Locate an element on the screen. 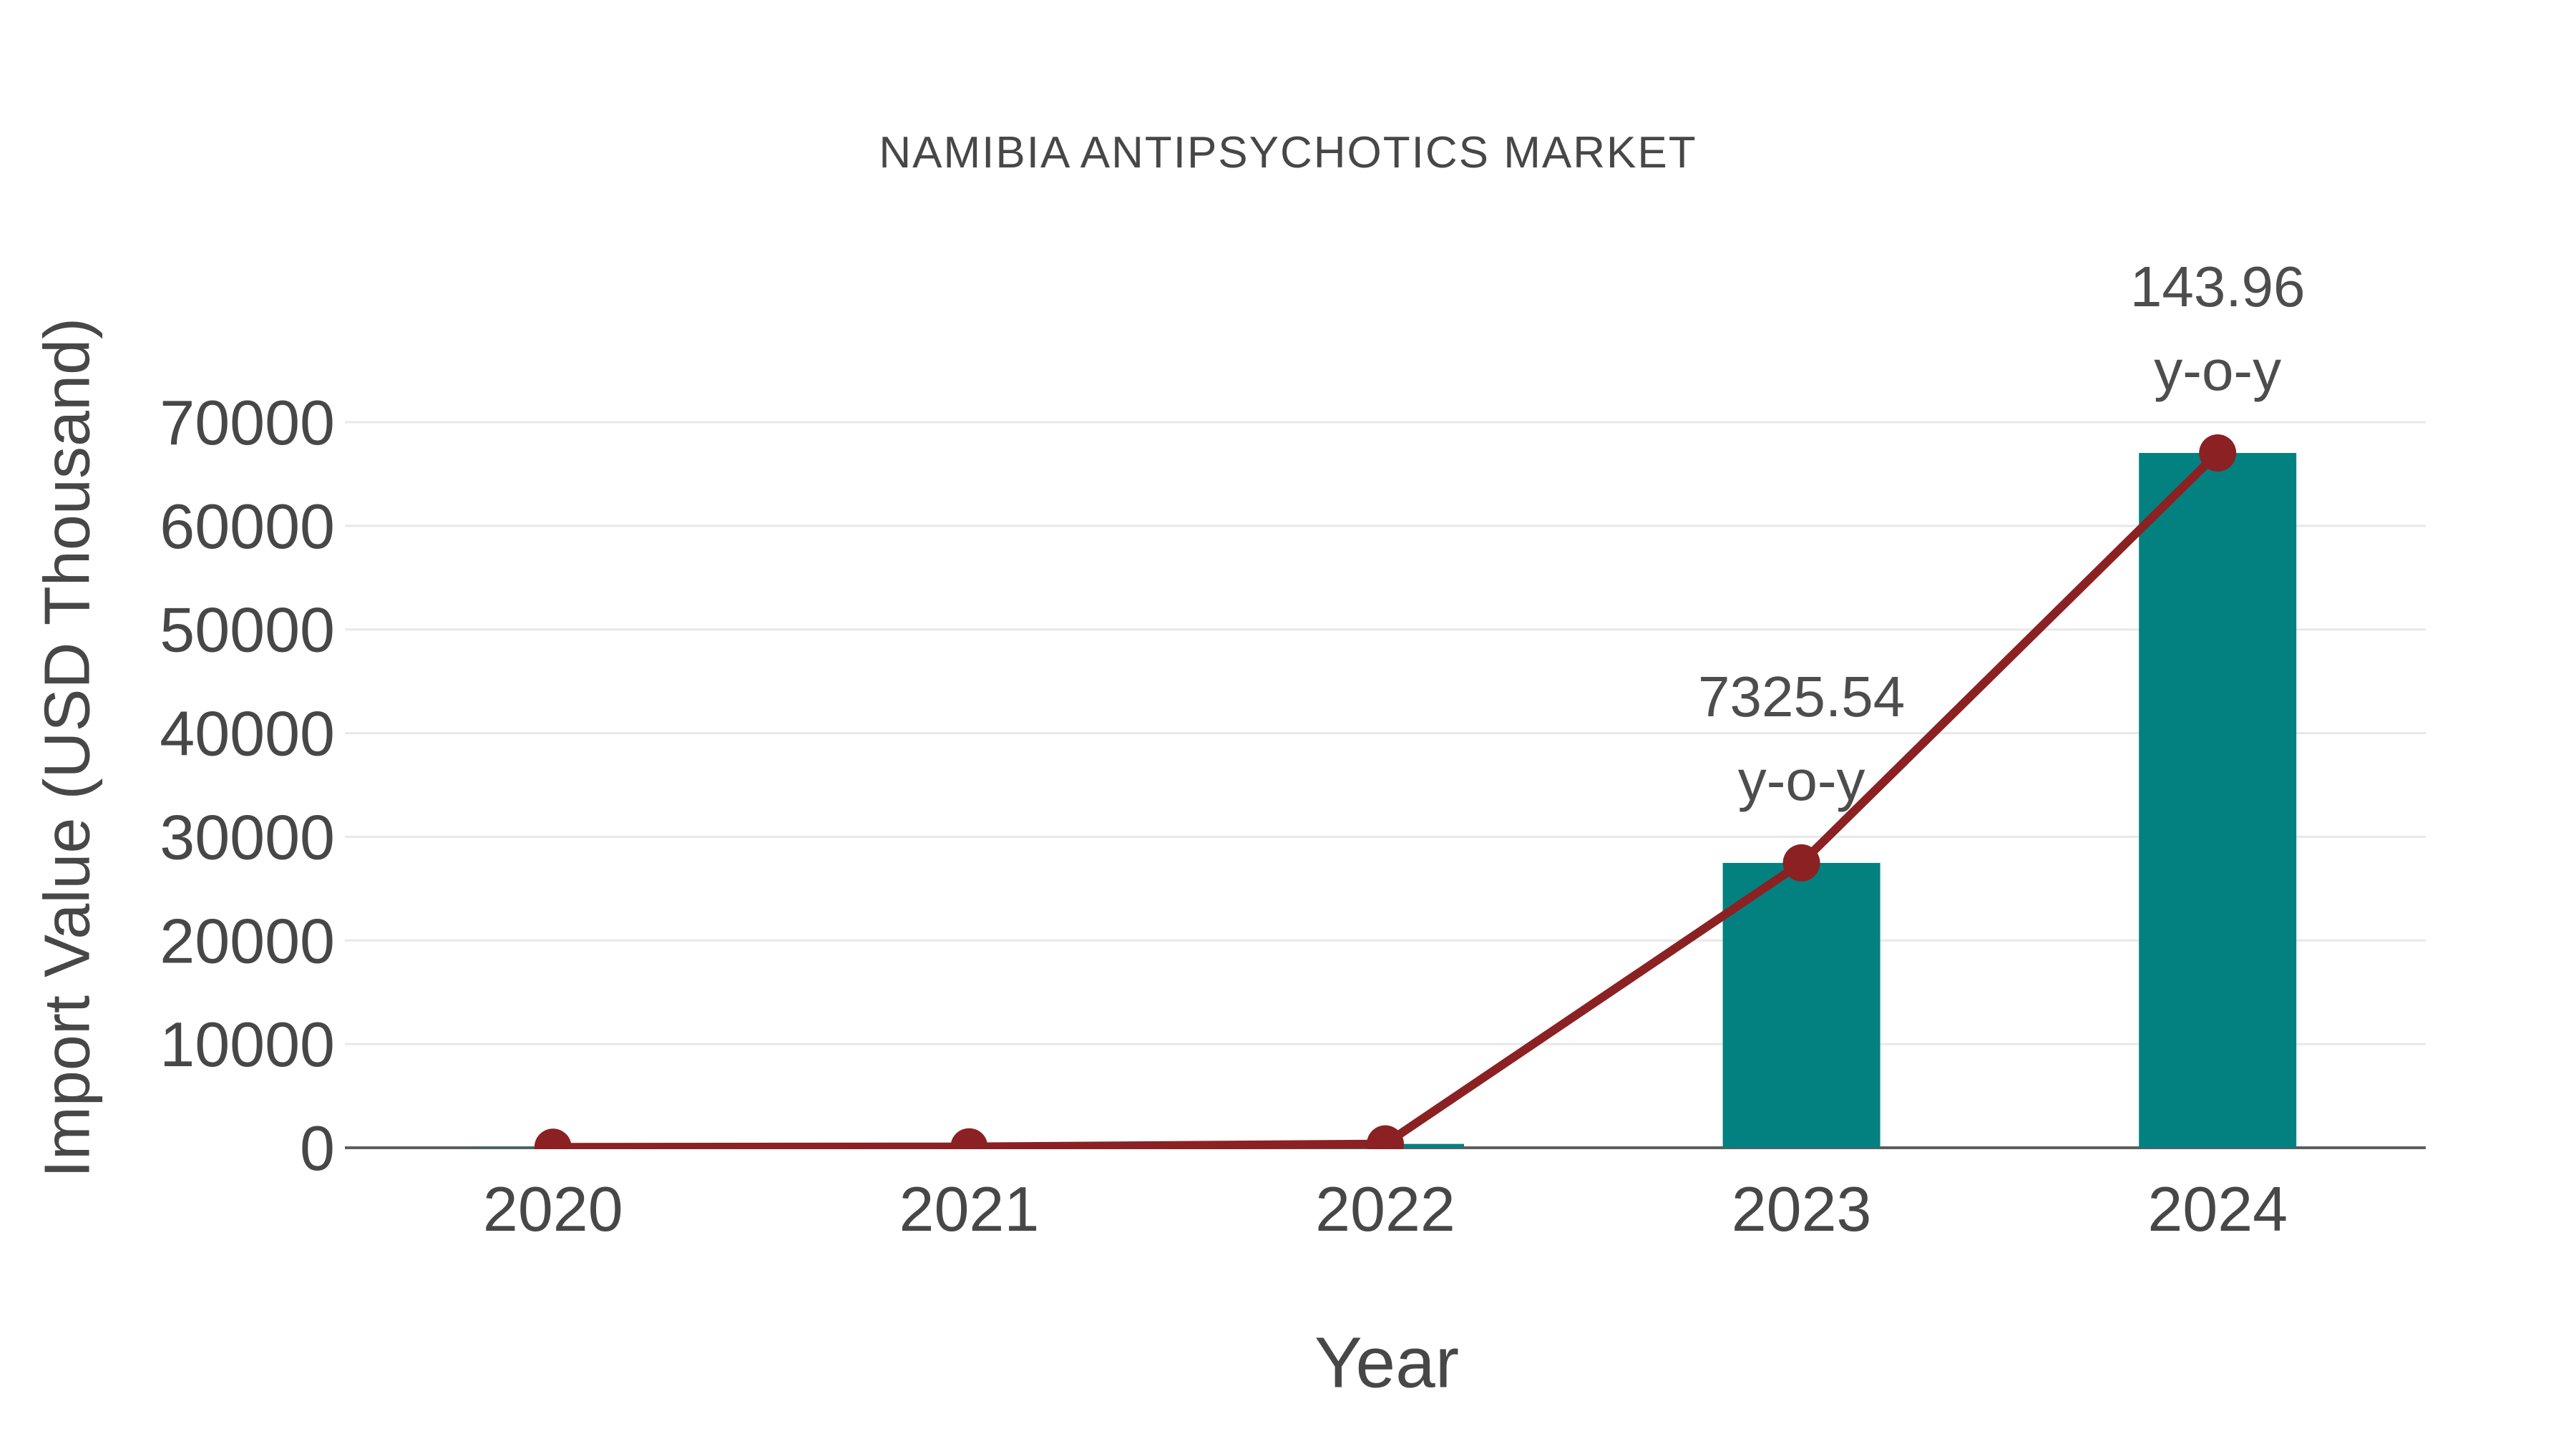 This screenshot has height=1449, width=2576. y-tick-label-10000: 10000 is located at coordinates (247, 1044).